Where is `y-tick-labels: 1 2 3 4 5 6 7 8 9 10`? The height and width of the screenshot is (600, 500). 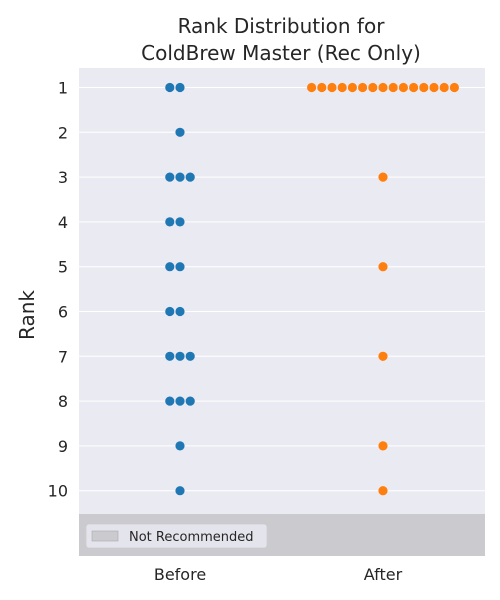 y-tick-labels: 1 2 3 4 5 6 7 8 9 10 is located at coordinates (58, 290).